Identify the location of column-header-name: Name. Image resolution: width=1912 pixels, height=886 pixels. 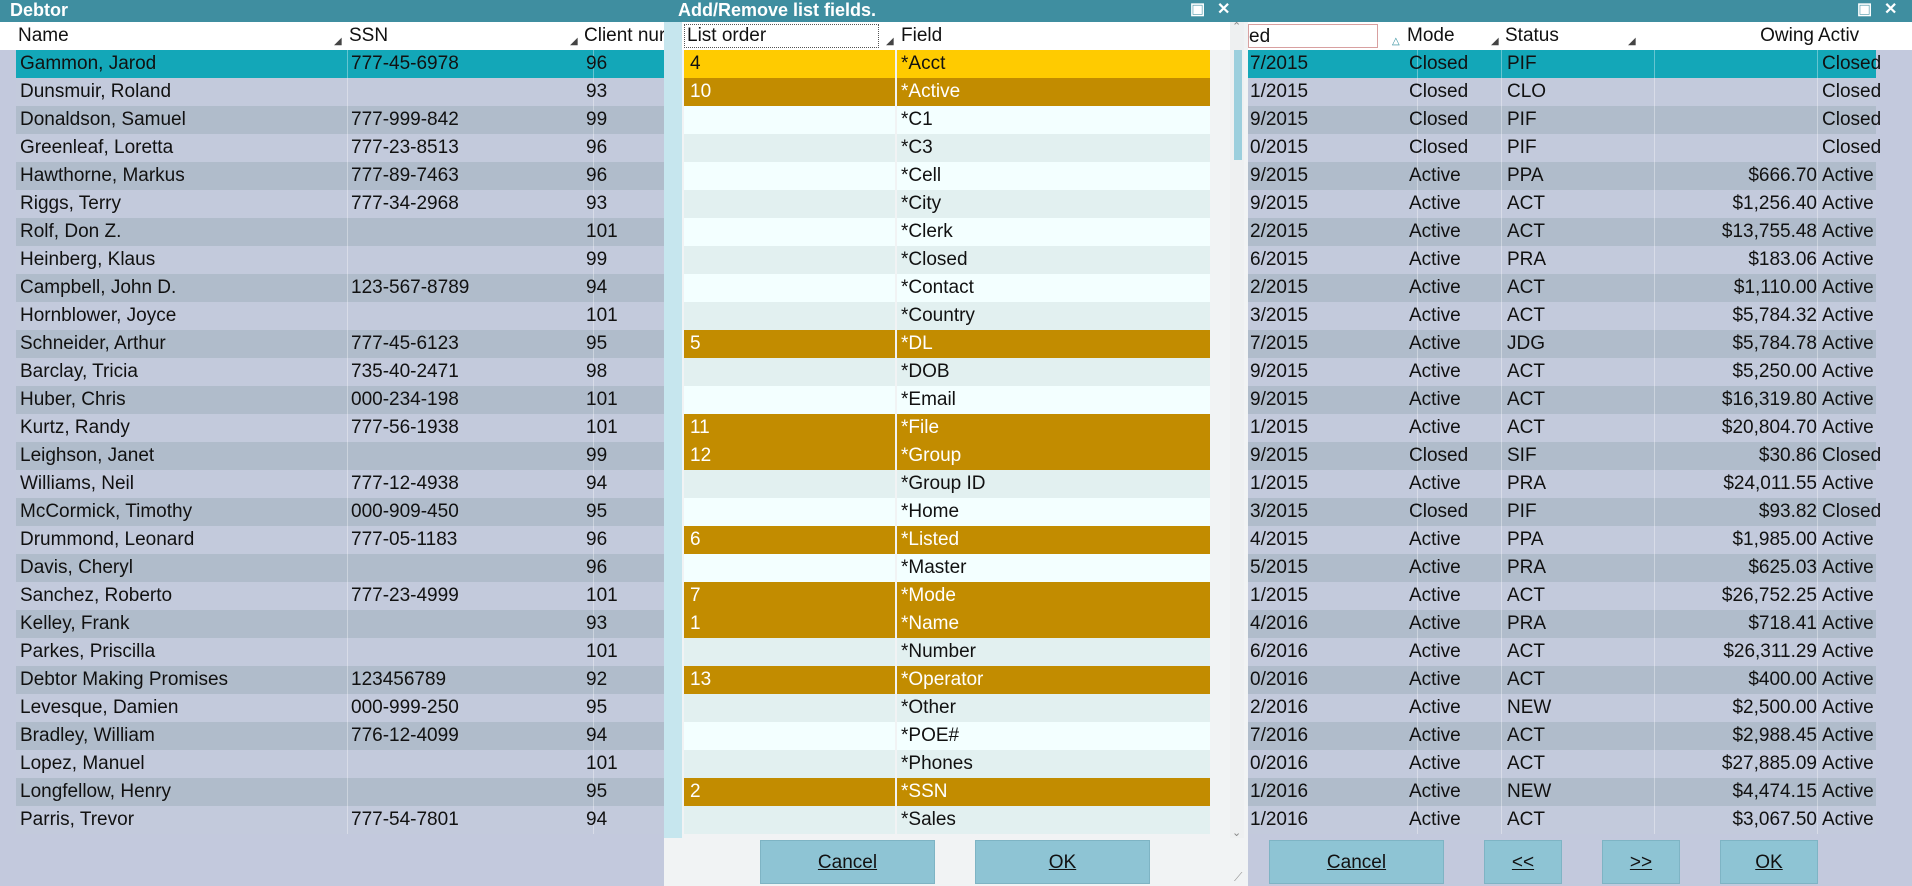
(43, 35).